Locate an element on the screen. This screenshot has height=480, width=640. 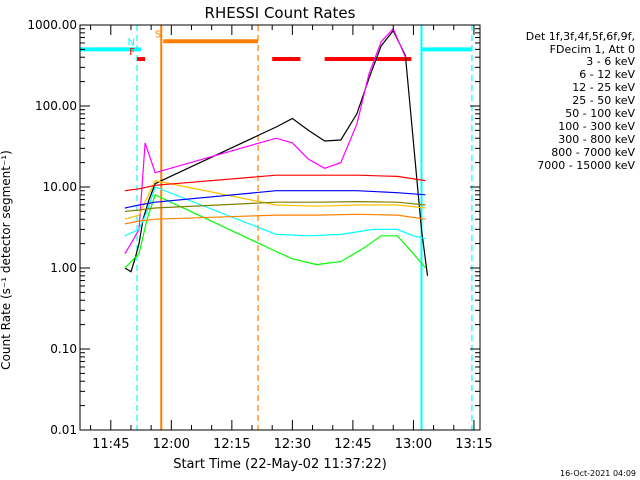
series-line-800-7000-kev is located at coordinates (275, 219).